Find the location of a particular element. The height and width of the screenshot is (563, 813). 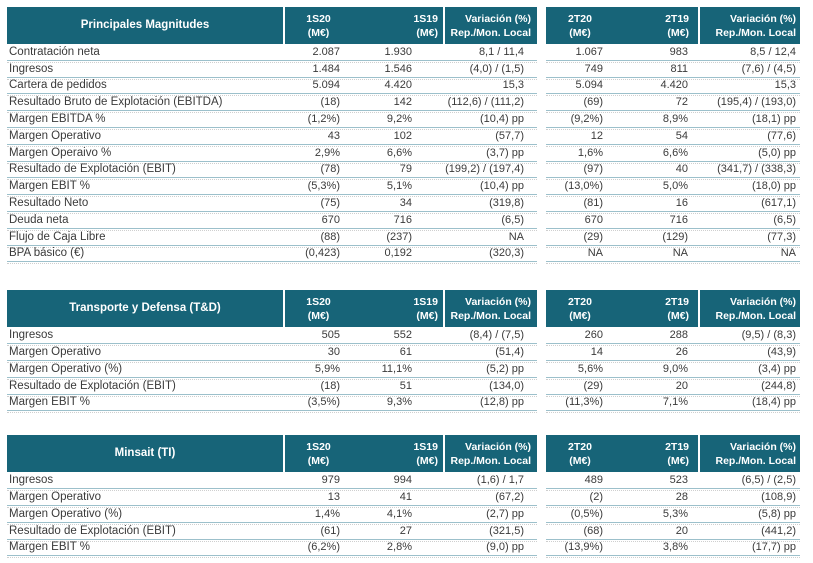

row-right-block: (13,0%) 5,0% (18,0) pp is located at coordinates (673, 187).